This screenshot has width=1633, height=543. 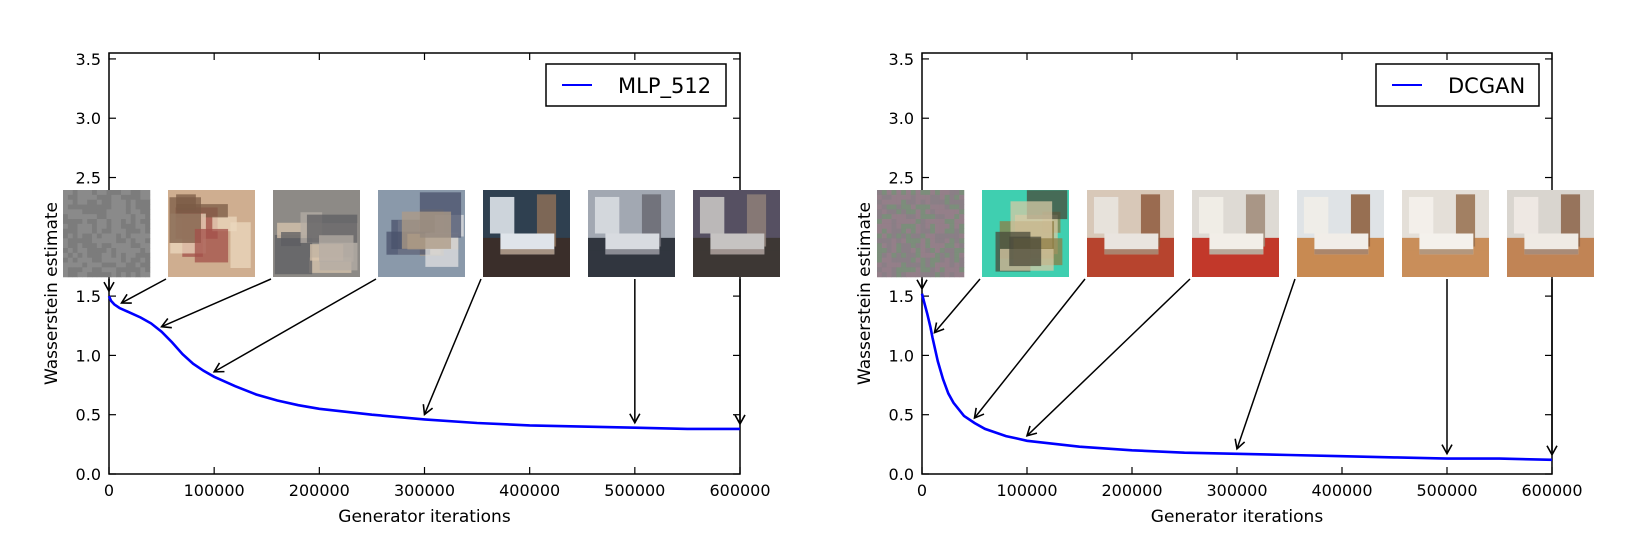 I want to click on y-tick-label: 0.5, so click(x=901, y=415).